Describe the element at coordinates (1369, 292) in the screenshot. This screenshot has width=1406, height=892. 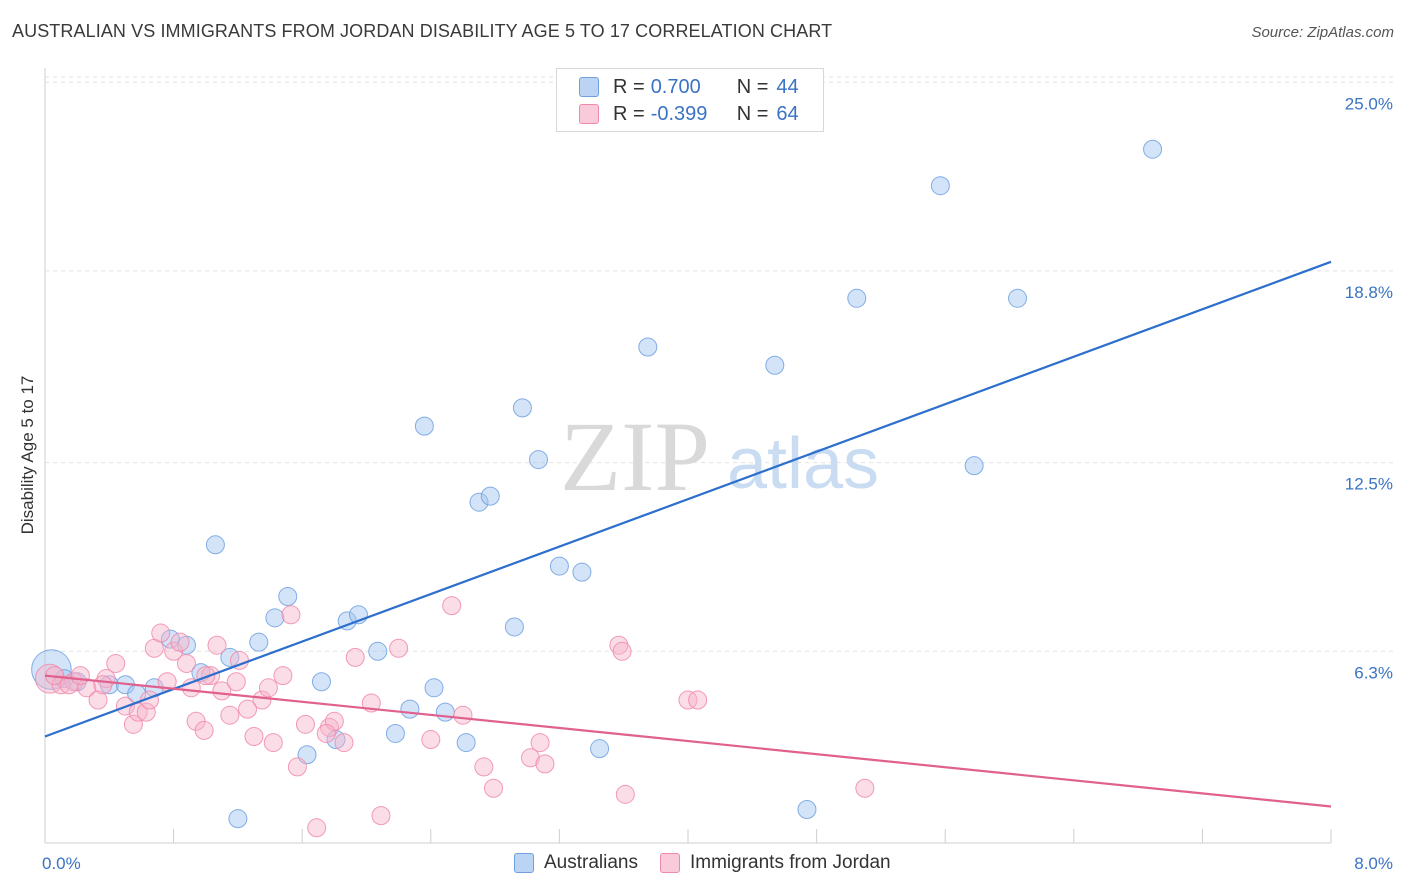
I see `y-tick-label: 18.8%` at that location.